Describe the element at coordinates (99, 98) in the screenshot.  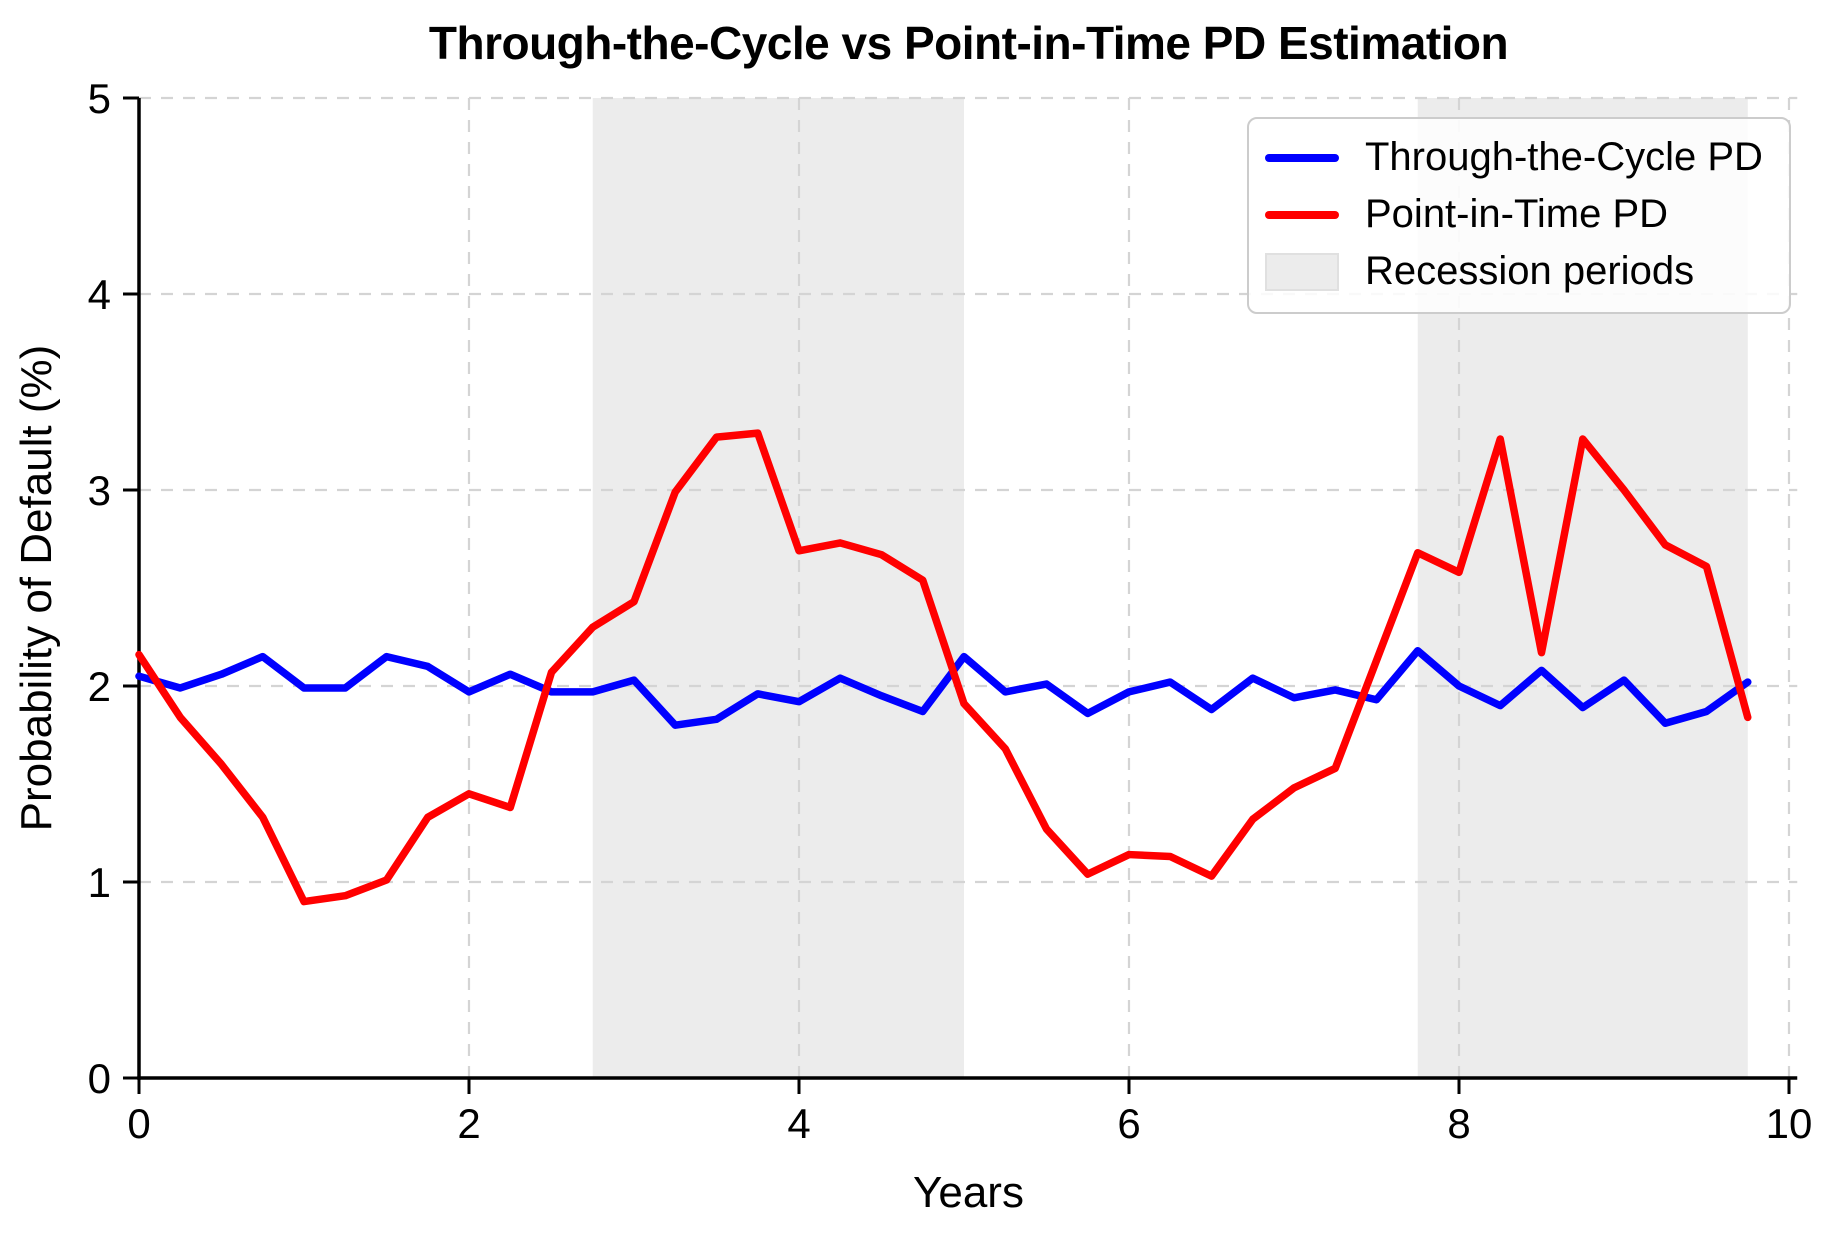
I see `y-tick-label: 5` at that location.